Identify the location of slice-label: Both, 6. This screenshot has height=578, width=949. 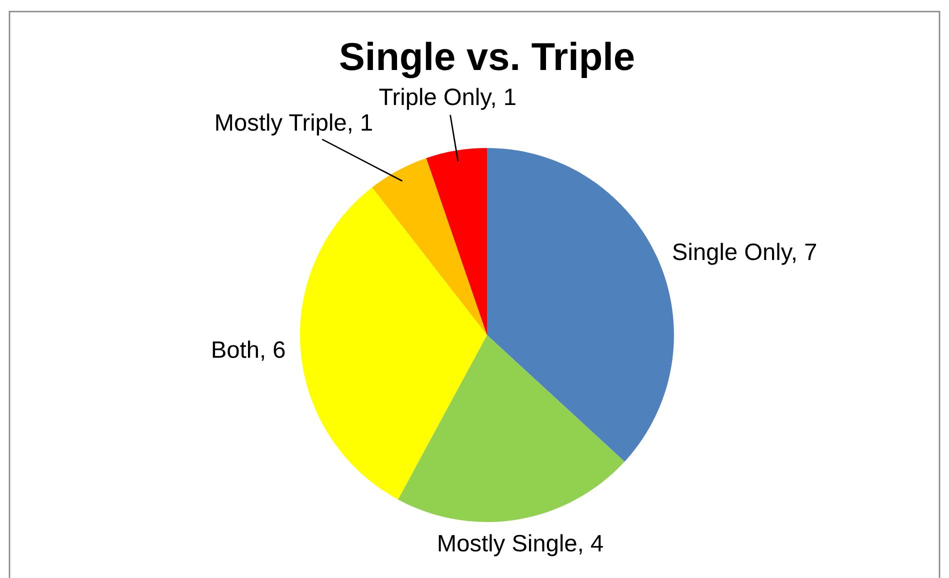
(248, 350).